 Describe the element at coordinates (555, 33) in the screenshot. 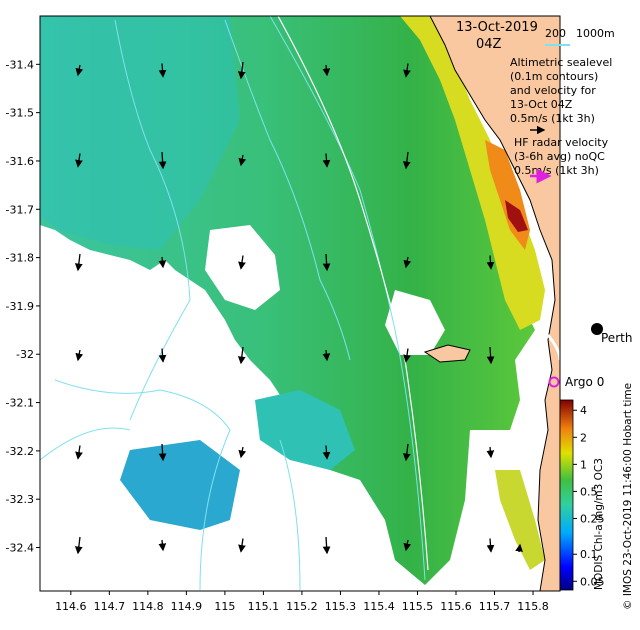

I see `scale-left-label: 200` at that location.